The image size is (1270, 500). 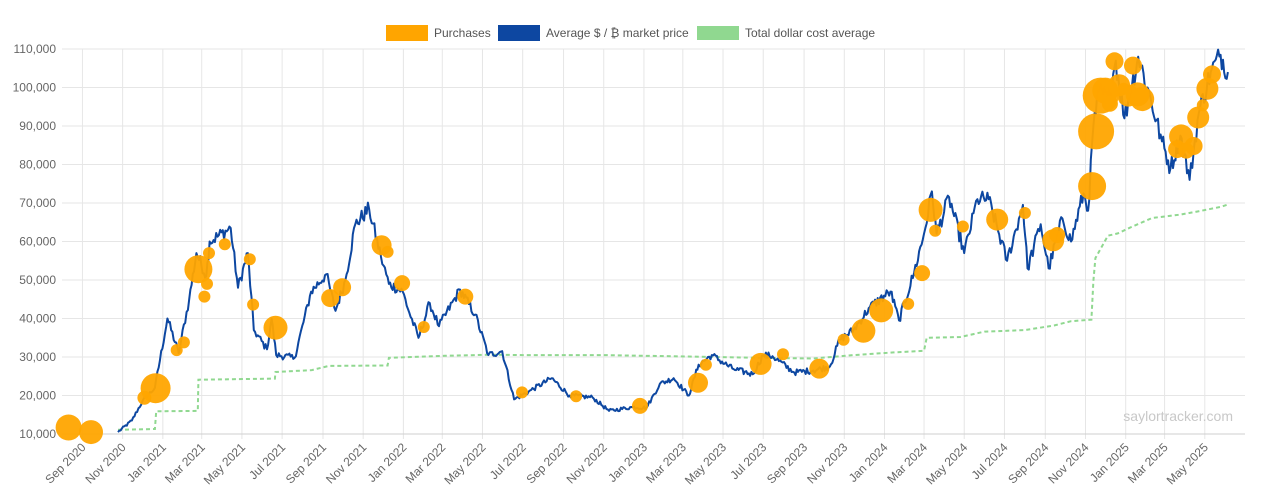 What do you see at coordinates (617, 33) in the screenshot?
I see `legend-label-market-price: Average $ / ₿ market price` at bounding box center [617, 33].